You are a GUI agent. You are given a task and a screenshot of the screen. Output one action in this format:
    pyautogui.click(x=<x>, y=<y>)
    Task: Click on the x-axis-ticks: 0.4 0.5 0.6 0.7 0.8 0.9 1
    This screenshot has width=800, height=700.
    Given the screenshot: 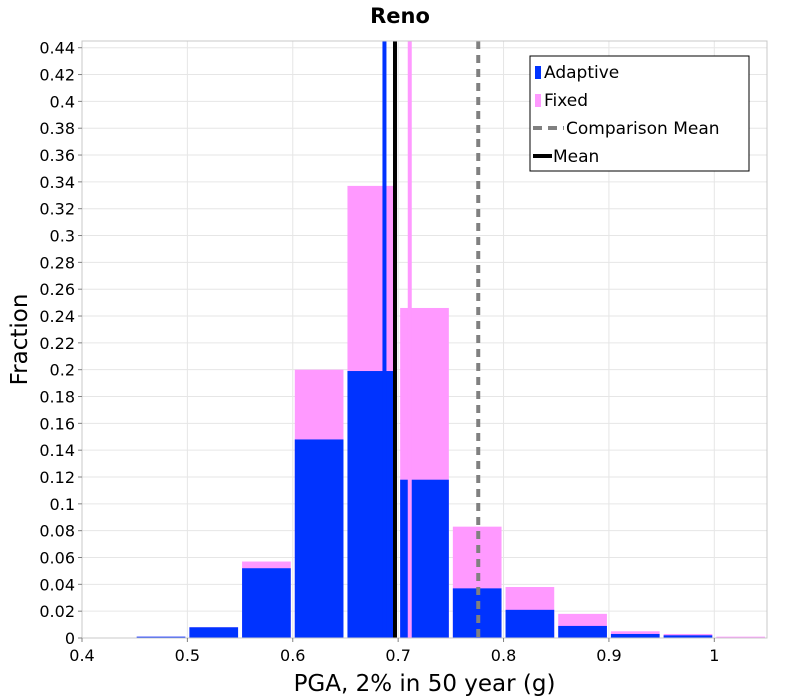 What is the action you would take?
    pyautogui.click(x=394, y=651)
    